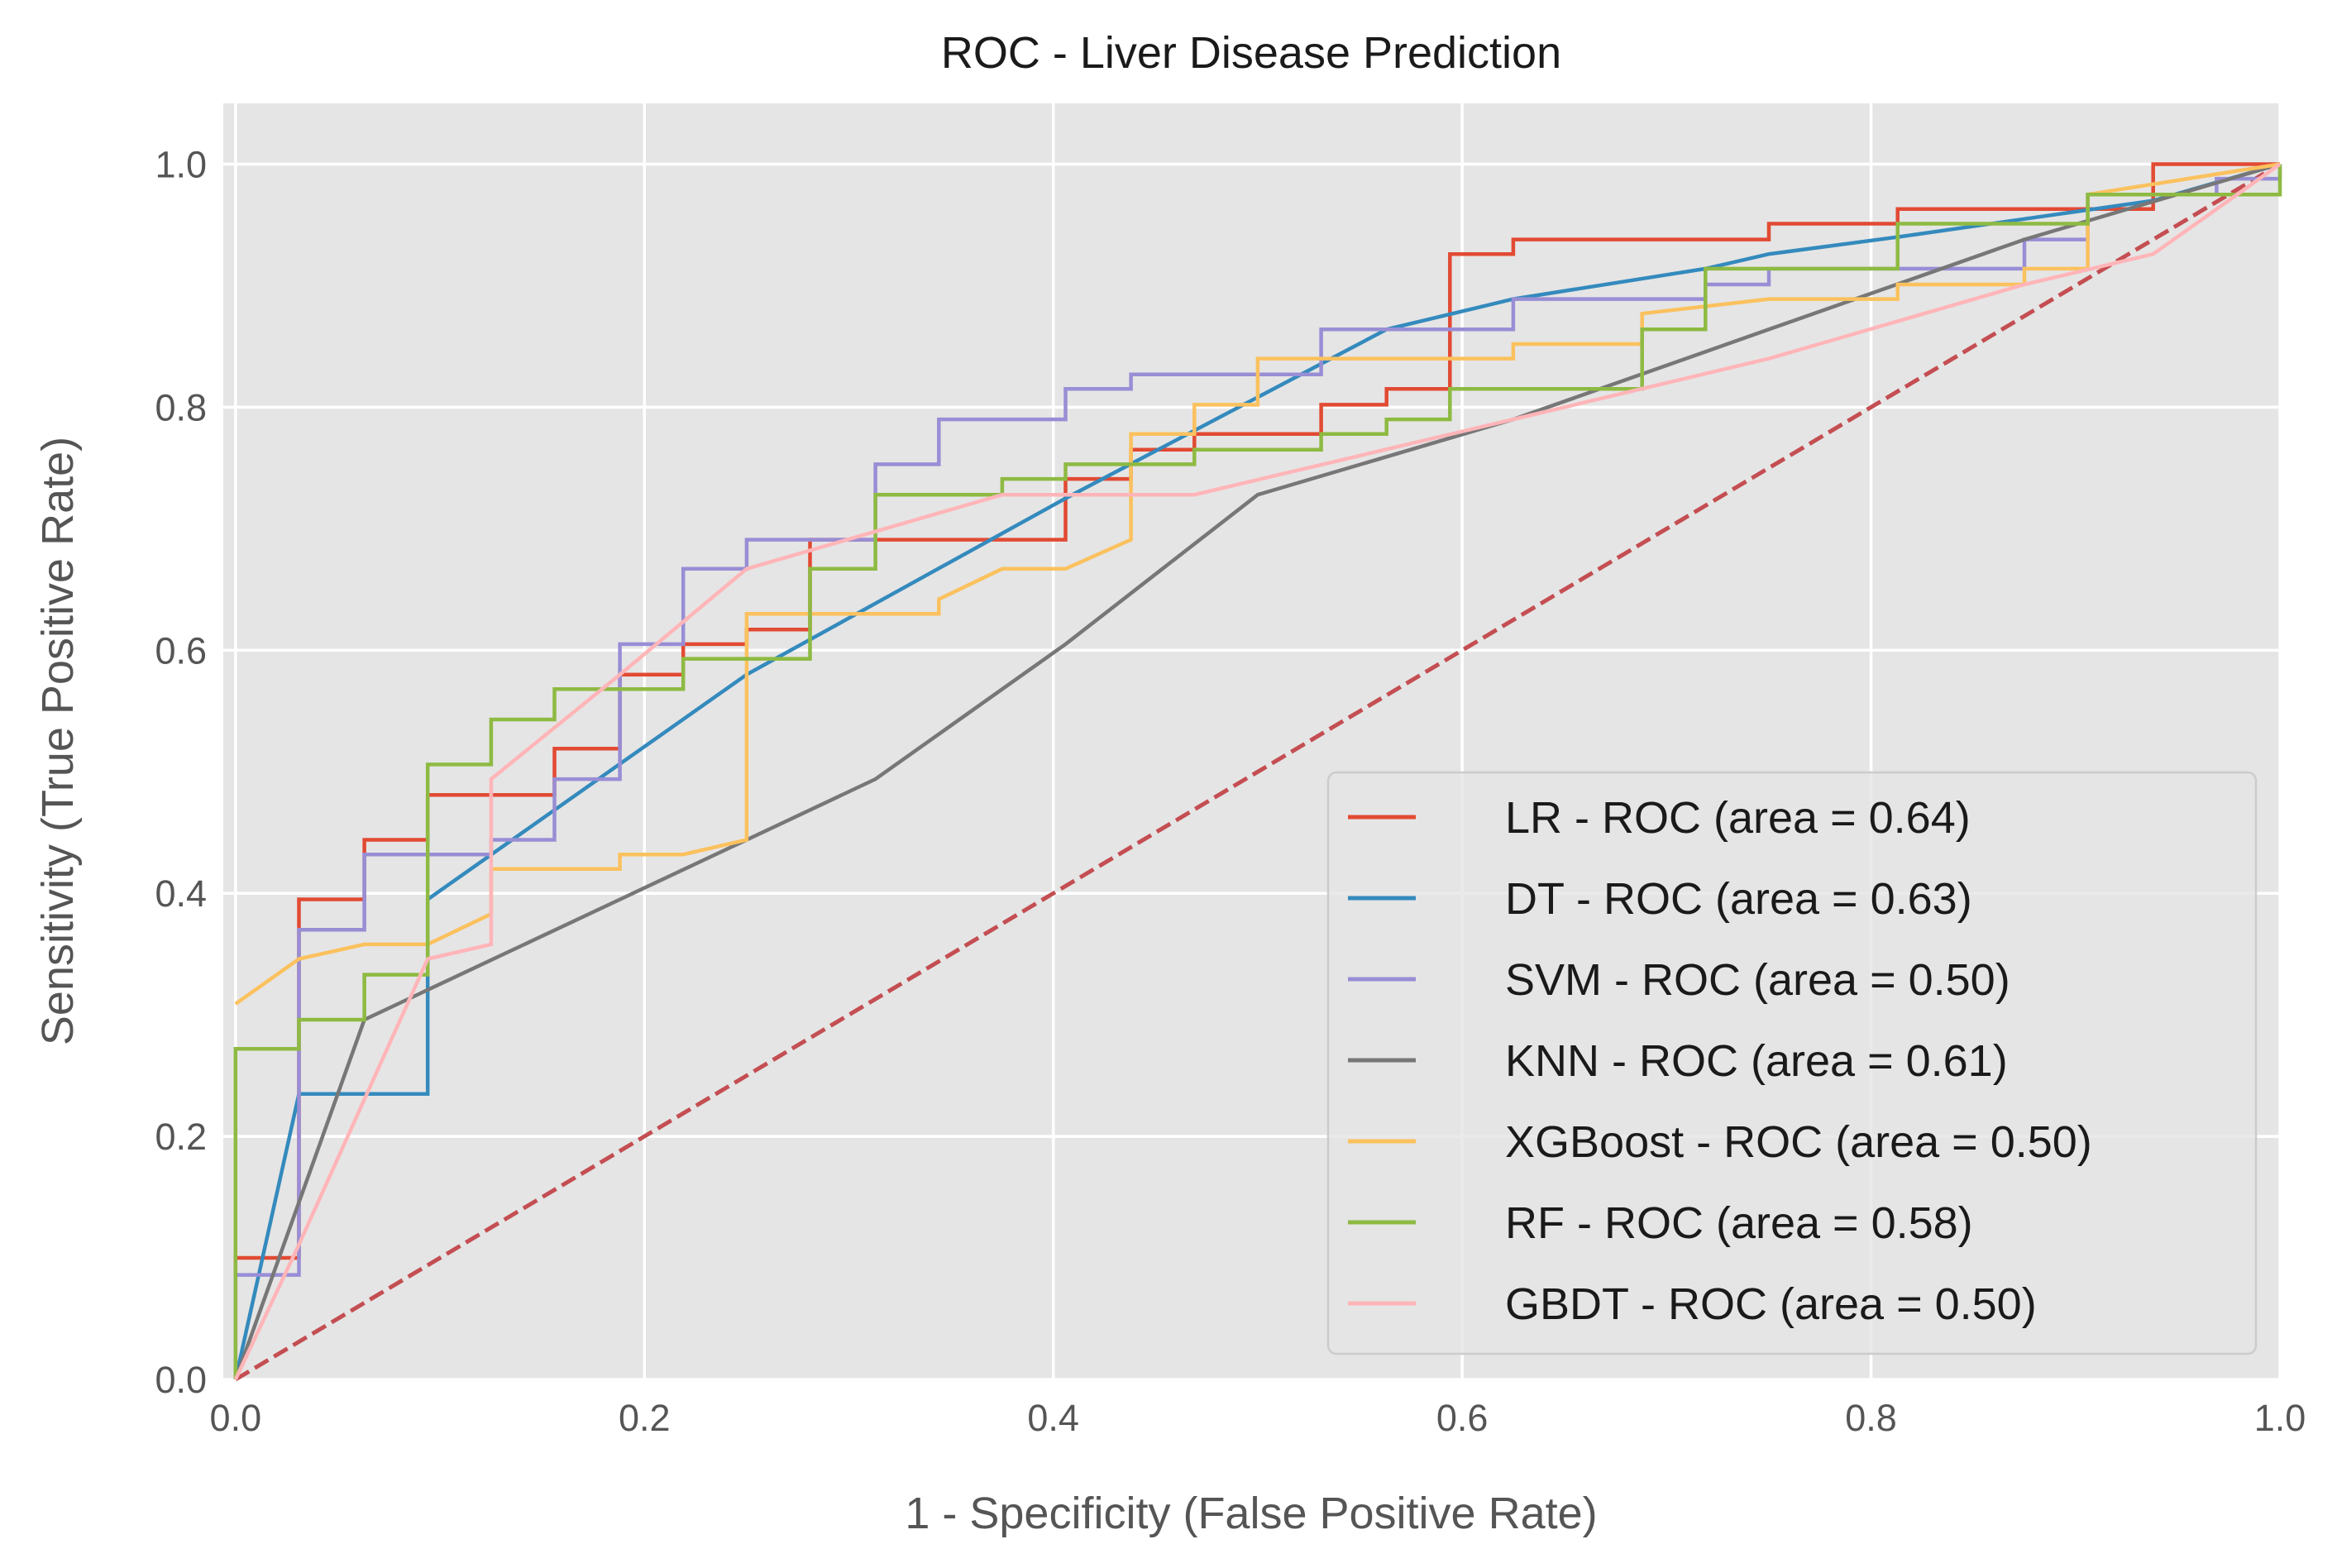 This screenshot has height=1568, width=2337. What do you see at coordinates (1258, 1418) in the screenshot?
I see `x-tick-labels: 0.0 0.2 0.4 0.6 0.8 1.0` at bounding box center [1258, 1418].